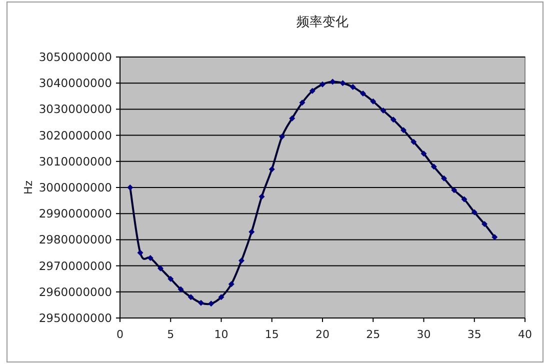 Image resolution: width=550 pixels, height=364 pixels. Describe the element at coordinates (75, 265) in the screenshot. I see `y-tick-label: 2970000000` at that location.